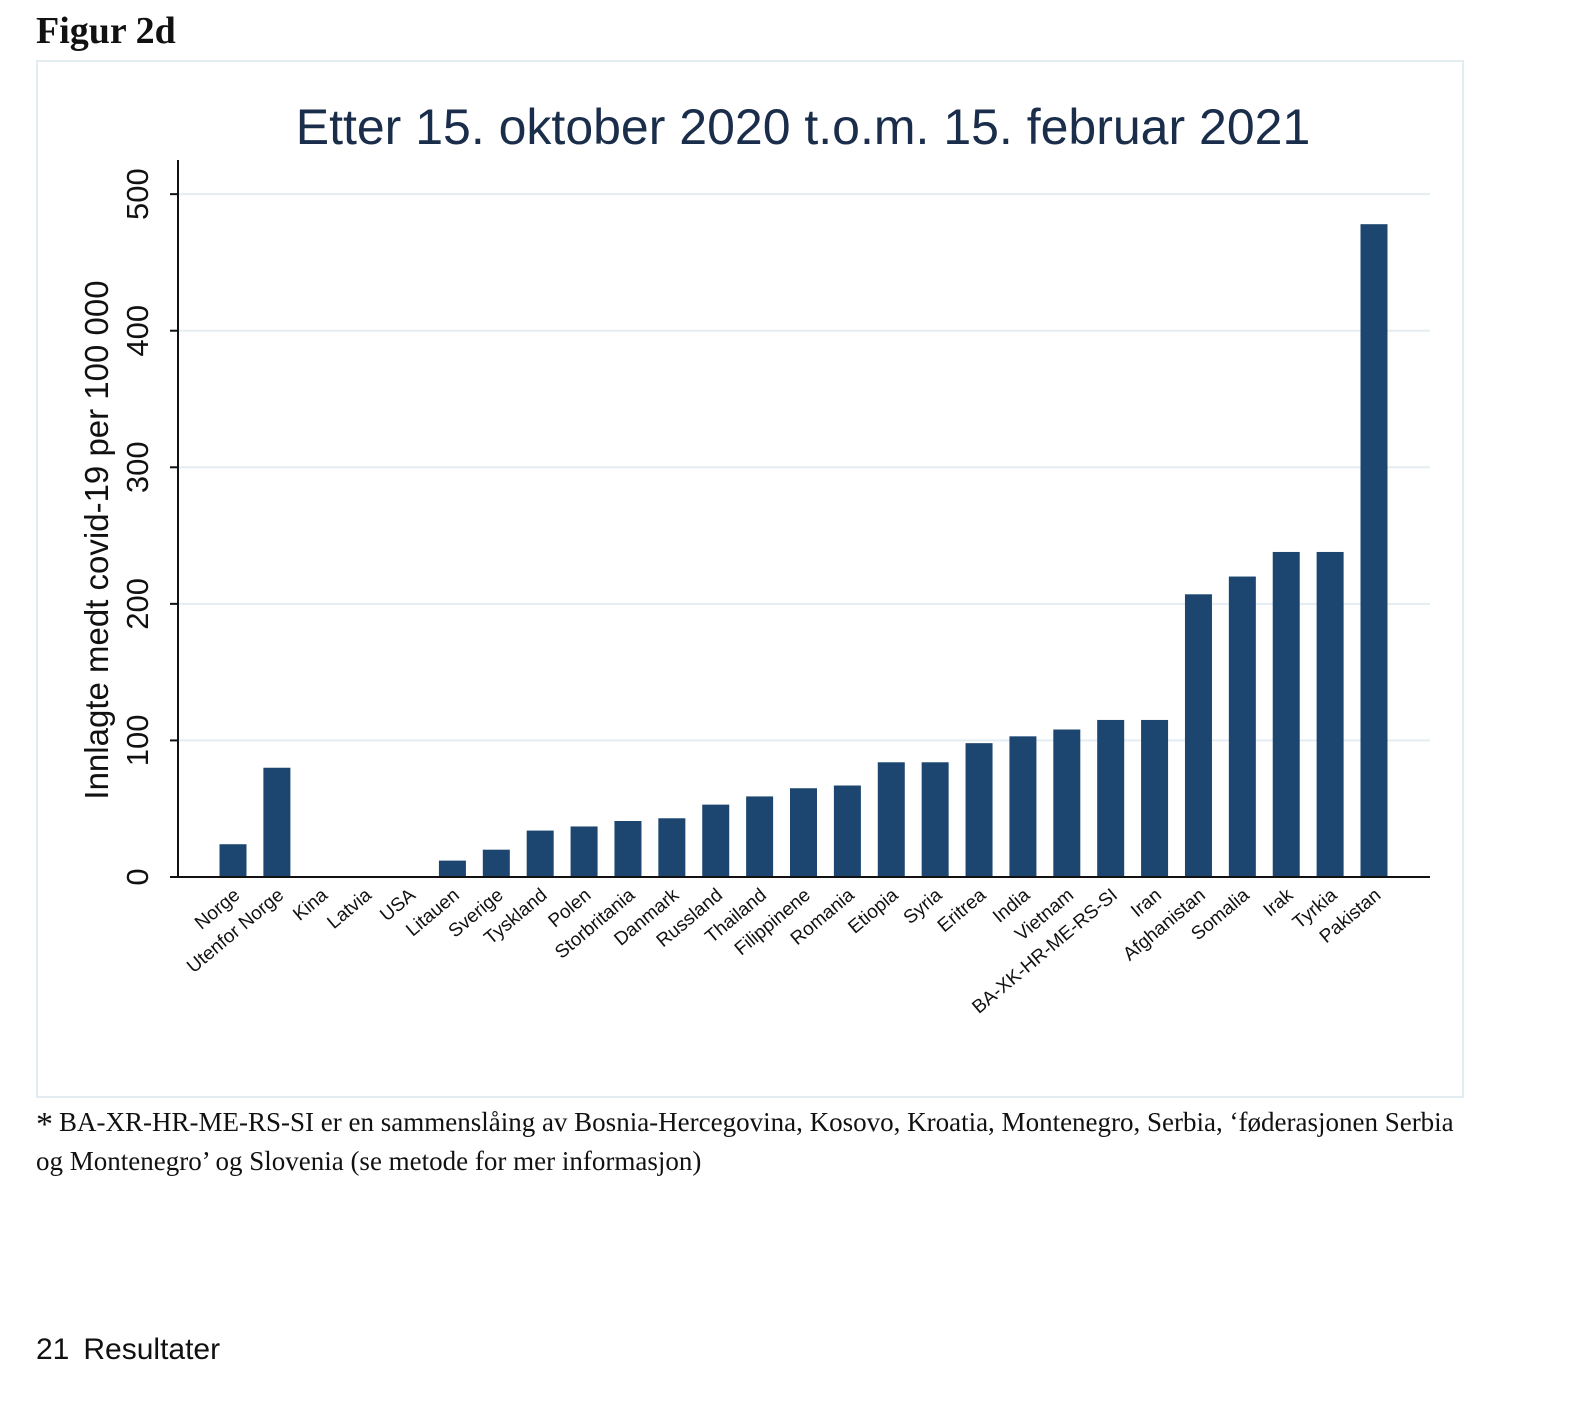 The height and width of the screenshot is (1413, 1577). I want to click on x-tick-label: Eritrea, so click(962, 910).